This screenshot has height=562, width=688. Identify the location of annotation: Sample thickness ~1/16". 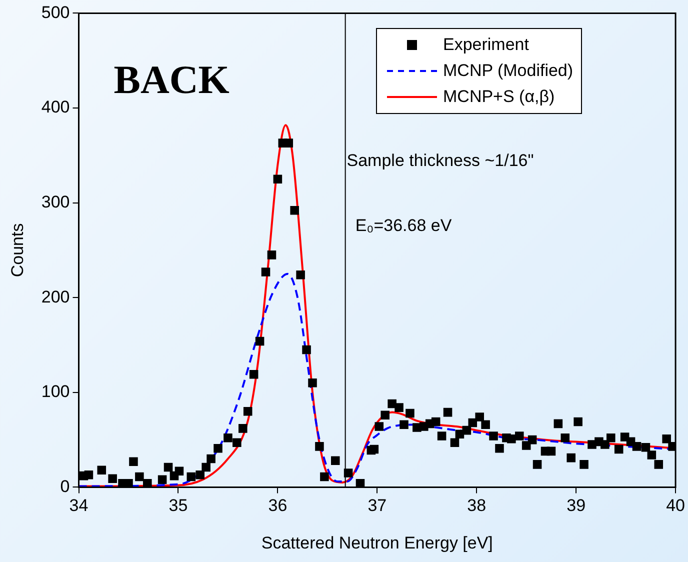
(440, 160).